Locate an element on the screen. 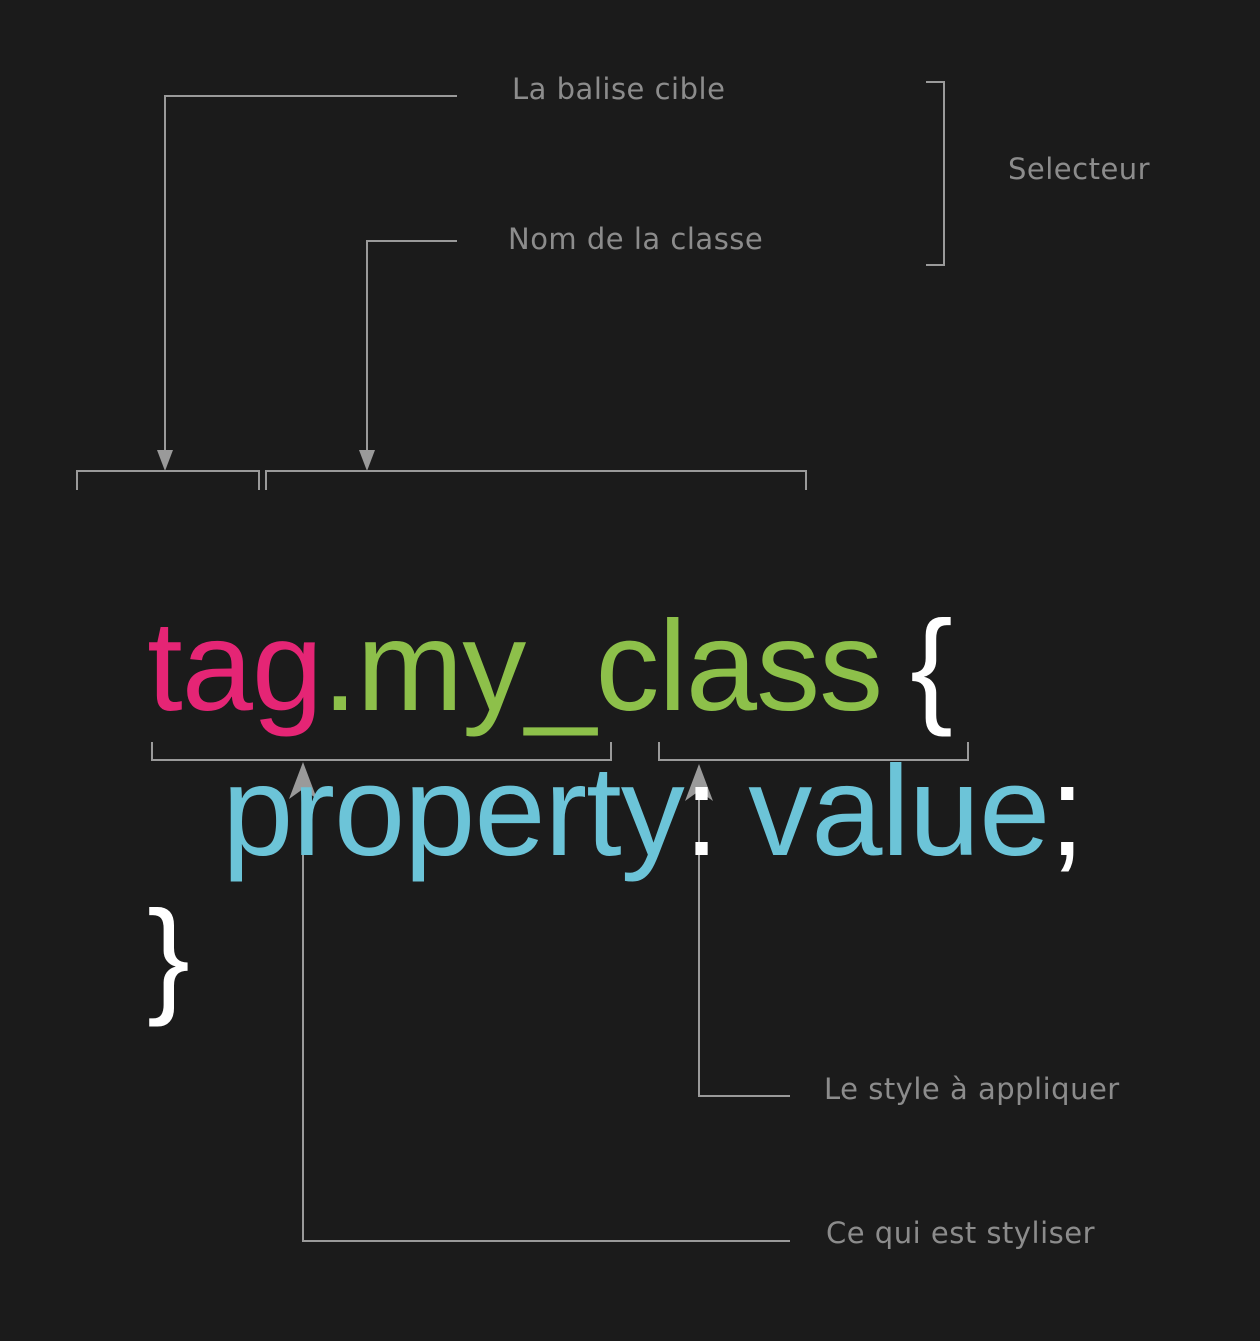  code-value: value is located at coordinates (899, 811).